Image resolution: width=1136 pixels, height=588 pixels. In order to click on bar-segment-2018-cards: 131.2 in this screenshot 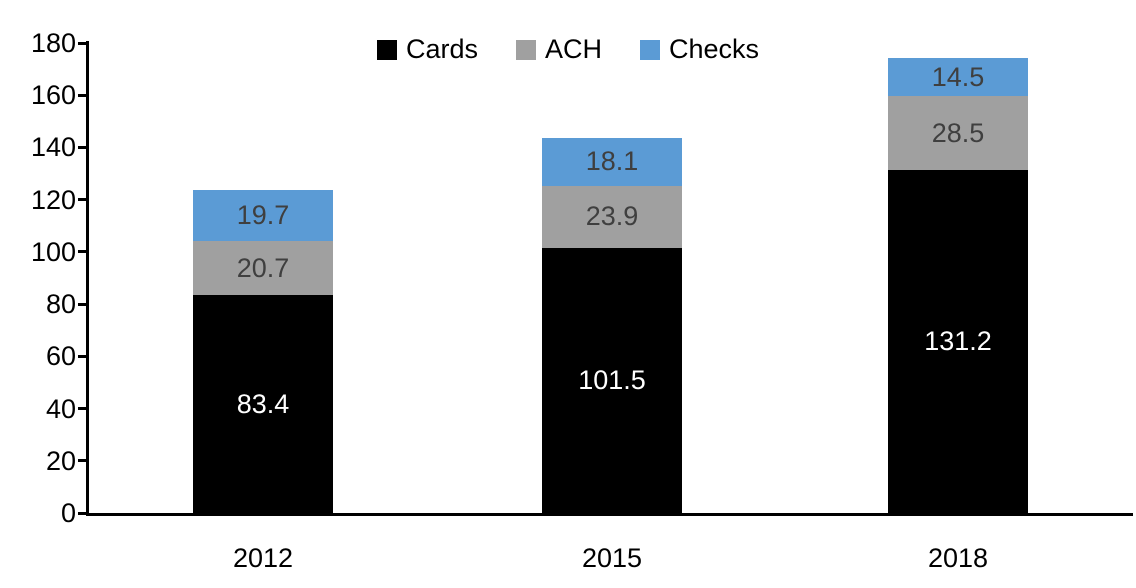, I will do `click(958, 341)`.